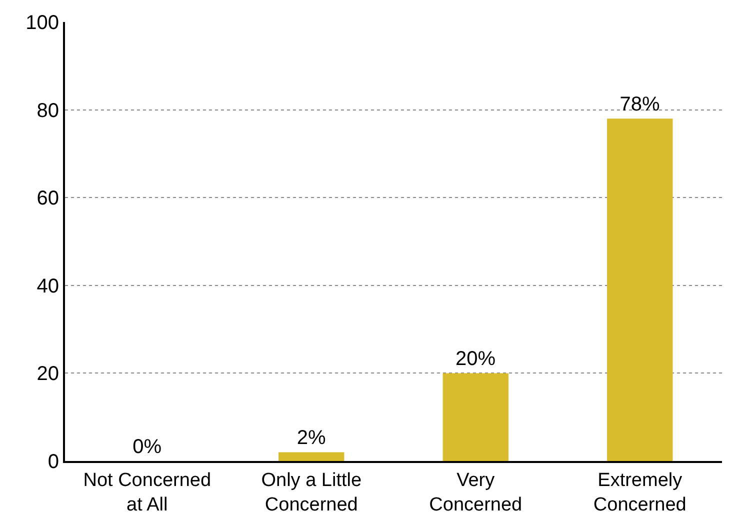 Image resolution: width=732 pixels, height=526 pixels. Describe the element at coordinates (475, 493) in the screenshot. I see `x-tick-label: Very Concerned` at that location.